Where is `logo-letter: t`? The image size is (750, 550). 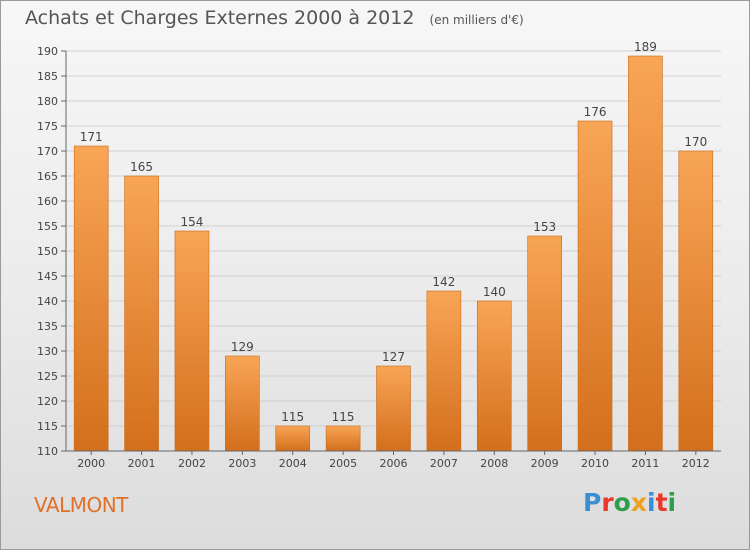
logo-letter: t is located at coordinates (661, 502).